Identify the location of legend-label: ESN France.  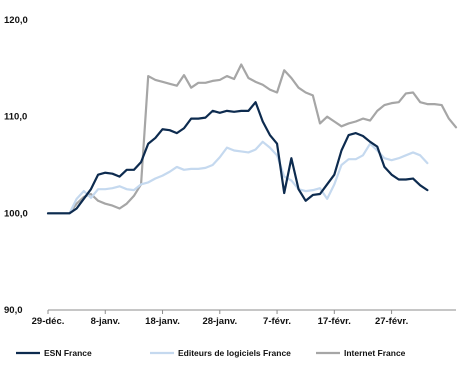
(68, 353).